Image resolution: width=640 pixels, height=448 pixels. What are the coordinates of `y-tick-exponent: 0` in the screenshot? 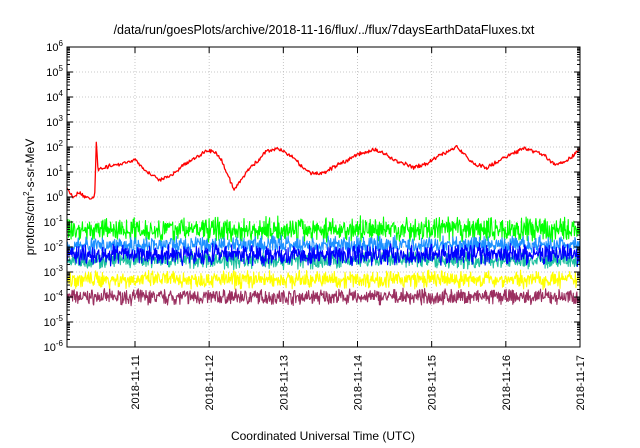 It's located at (61, 193).